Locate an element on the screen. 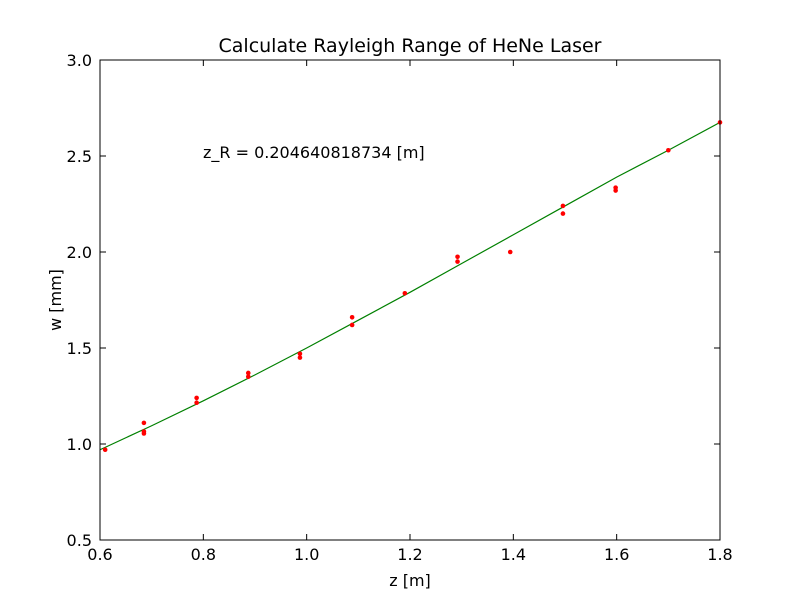 Image resolution: width=800 pixels, height=600 pixels. x-tick-label: 1.6 is located at coordinates (616, 554).